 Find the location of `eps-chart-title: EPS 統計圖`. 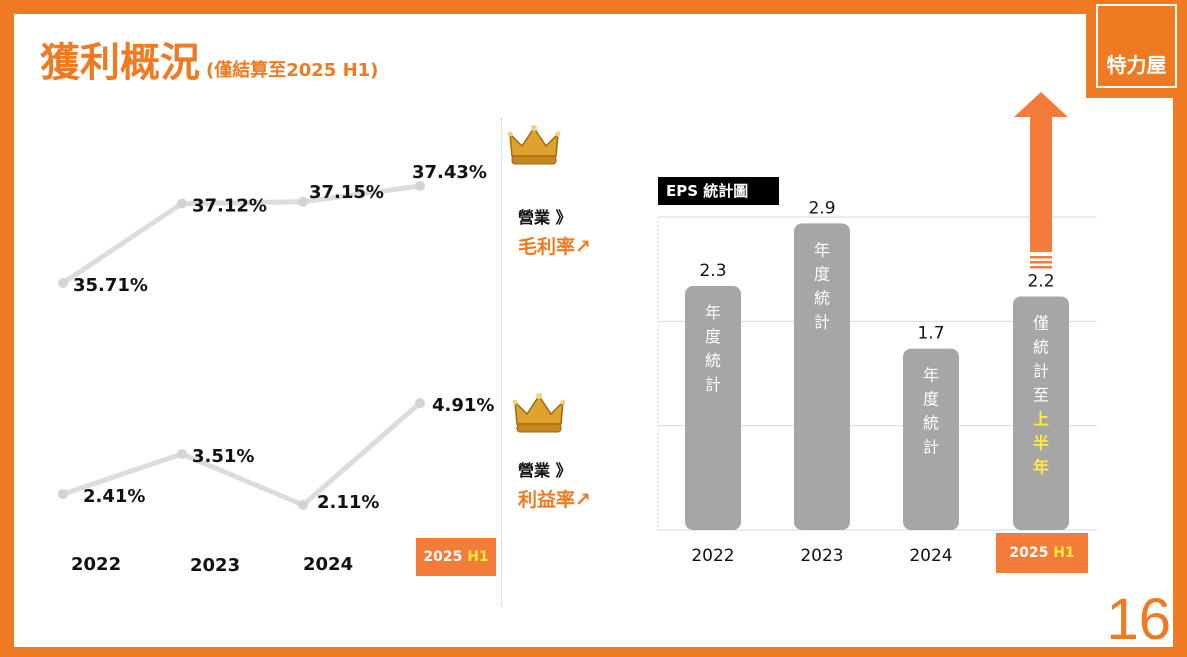

eps-chart-title: EPS 統計圖 is located at coordinates (718, 191).